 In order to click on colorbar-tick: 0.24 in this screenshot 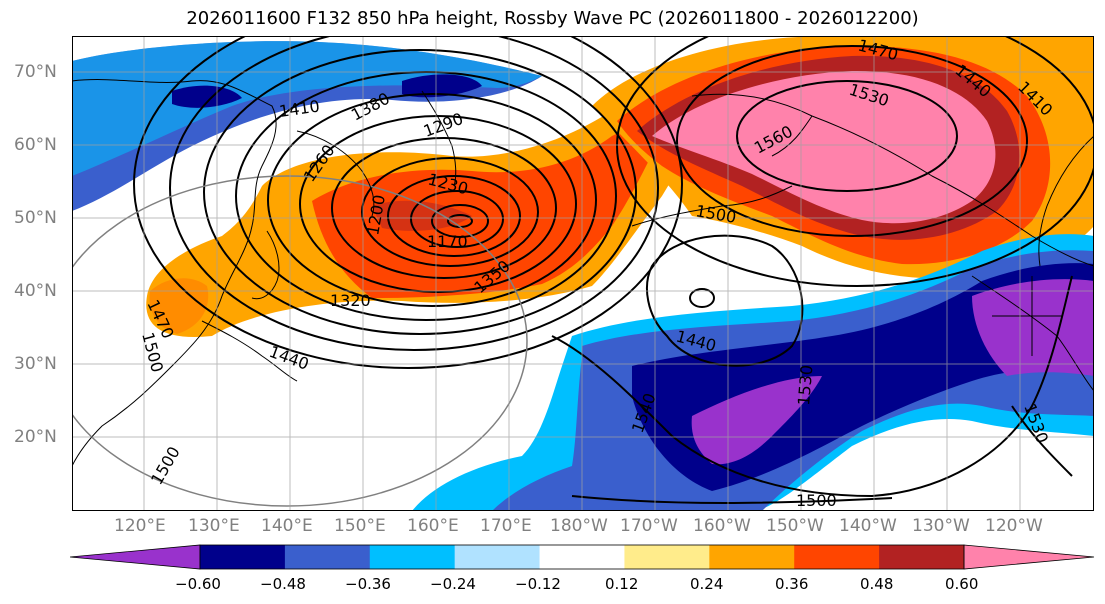, I will do `click(707, 584)`.